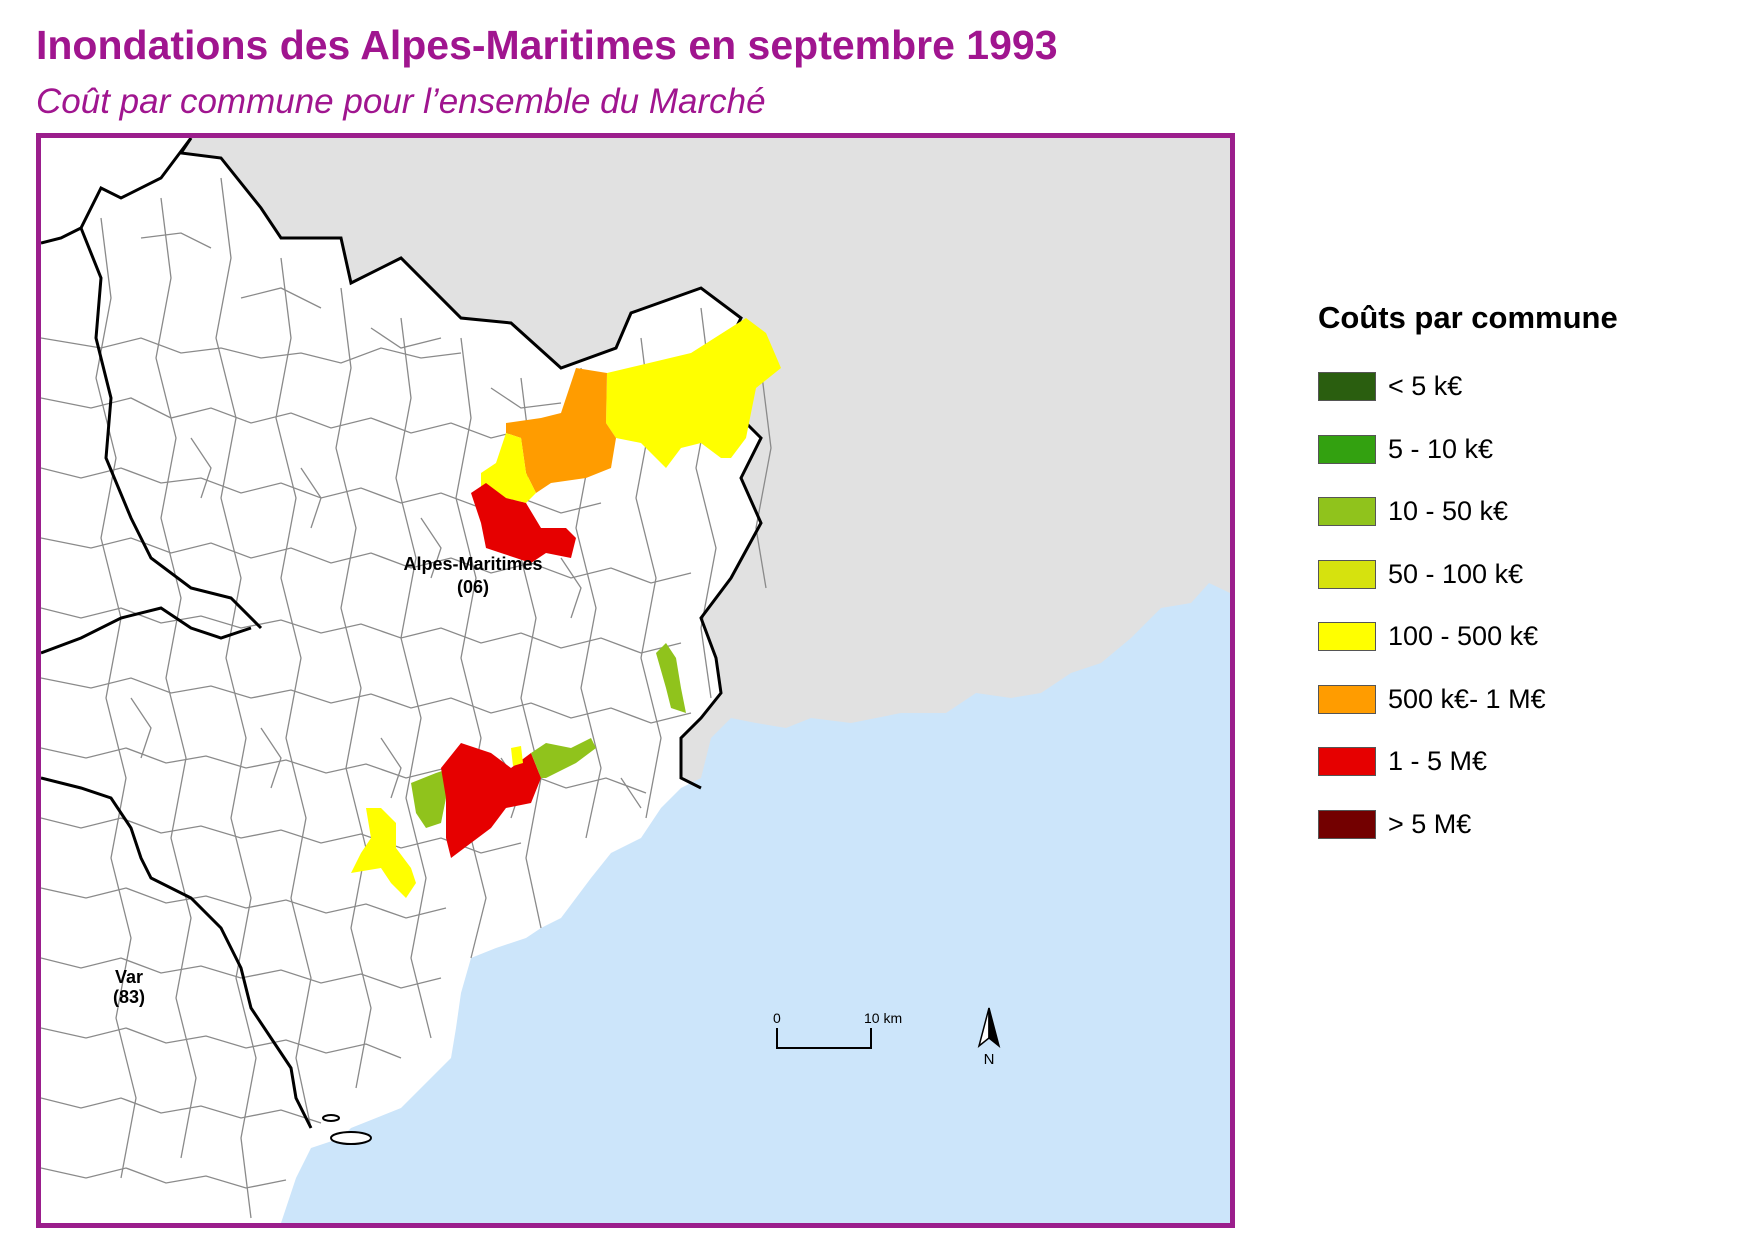 The width and height of the screenshot is (1753, 1240). What do you see at coordinates (1528, 778) in the screenshot?
I see `legend-item: 1 - 5 M€` at bounding box center [1528, 778].